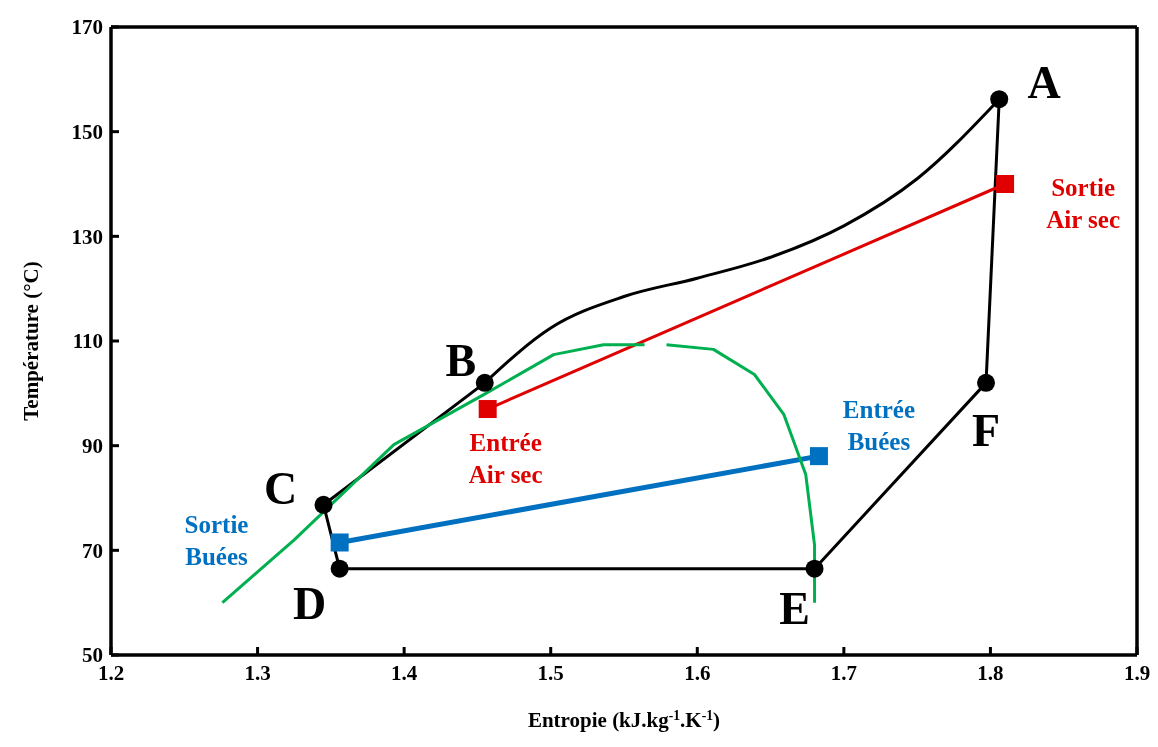  Describe the element at coordinates (624, 719) in the screenshot. I see `x-axis-title: Entropie (kJ.kg$^{-1}$.K$^{-1}$)` at that location.